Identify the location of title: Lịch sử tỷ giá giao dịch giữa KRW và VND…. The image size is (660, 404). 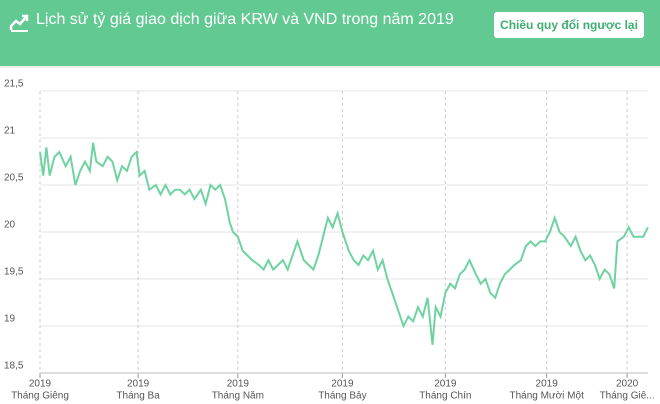
(245, 19).